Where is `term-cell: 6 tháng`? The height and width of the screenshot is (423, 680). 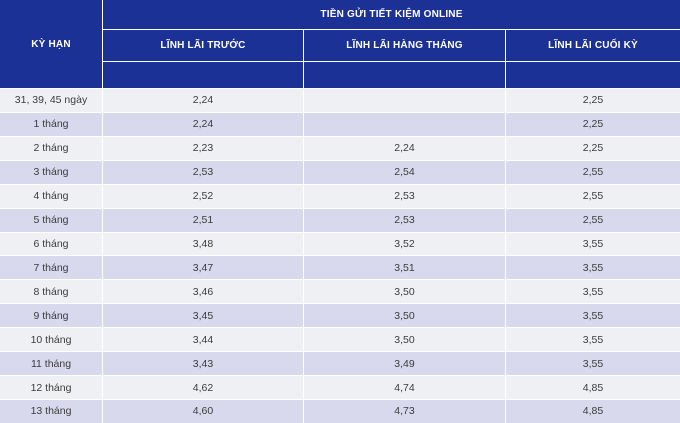
term-cell: 6 tháng is located at coordinates (51, 244).